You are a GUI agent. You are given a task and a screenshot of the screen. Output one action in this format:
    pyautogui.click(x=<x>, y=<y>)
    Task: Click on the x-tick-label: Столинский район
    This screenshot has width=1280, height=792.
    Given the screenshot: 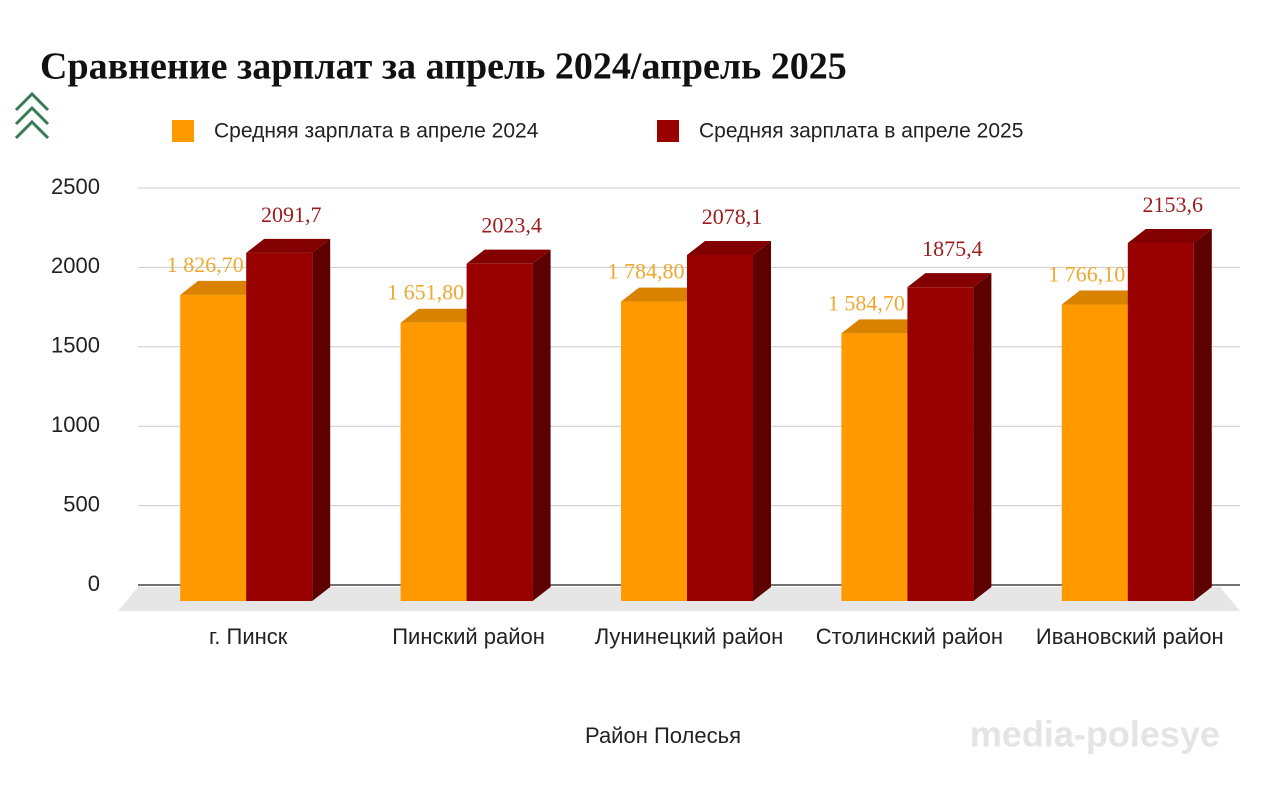 What is the action you would take?
    pyautogui.click(x=909, y=636)
    